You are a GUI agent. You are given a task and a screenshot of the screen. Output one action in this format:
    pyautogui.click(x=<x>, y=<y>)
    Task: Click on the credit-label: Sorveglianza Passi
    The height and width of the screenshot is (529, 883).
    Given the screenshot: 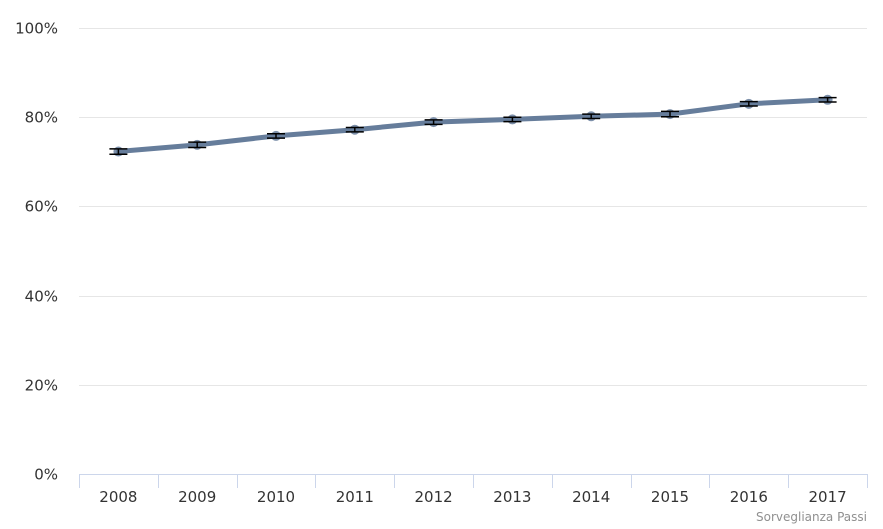 What is the action you would take?
    pyautogui.click(x=811, y=517)
    